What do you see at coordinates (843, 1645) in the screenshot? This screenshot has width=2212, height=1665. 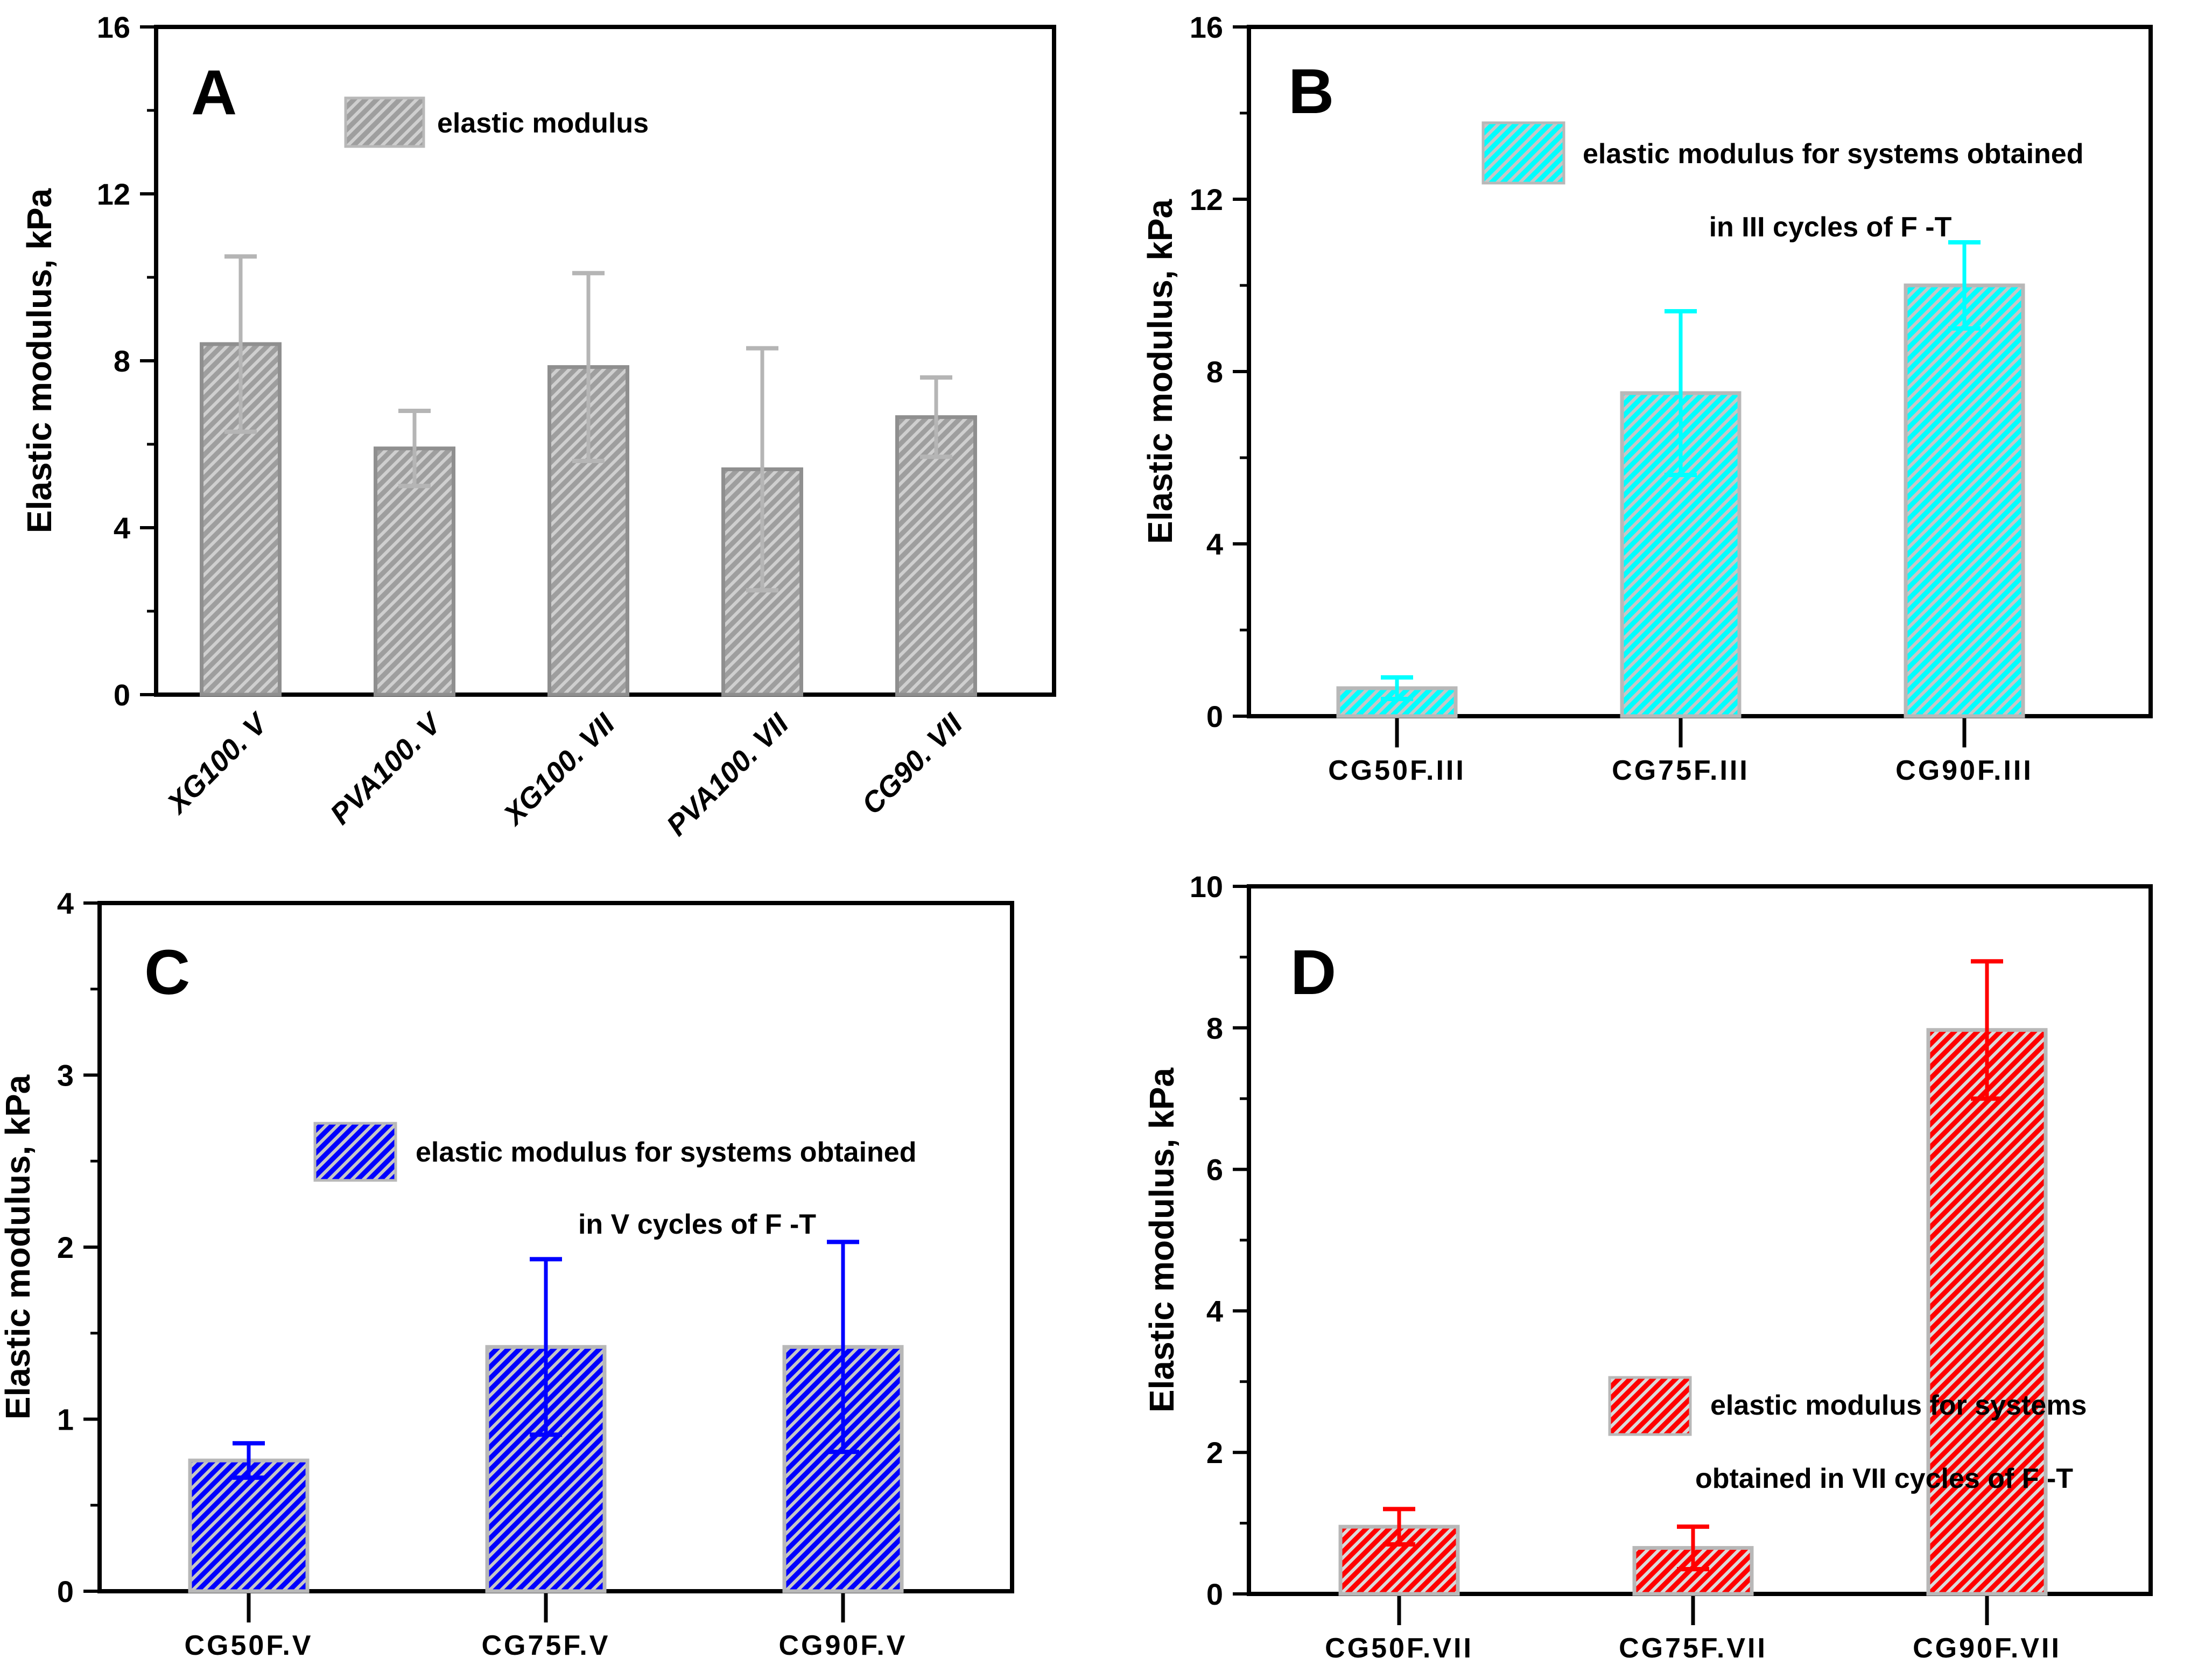 I see `x-tick-label: CG90F.V` at bounding box center [843, 1645].